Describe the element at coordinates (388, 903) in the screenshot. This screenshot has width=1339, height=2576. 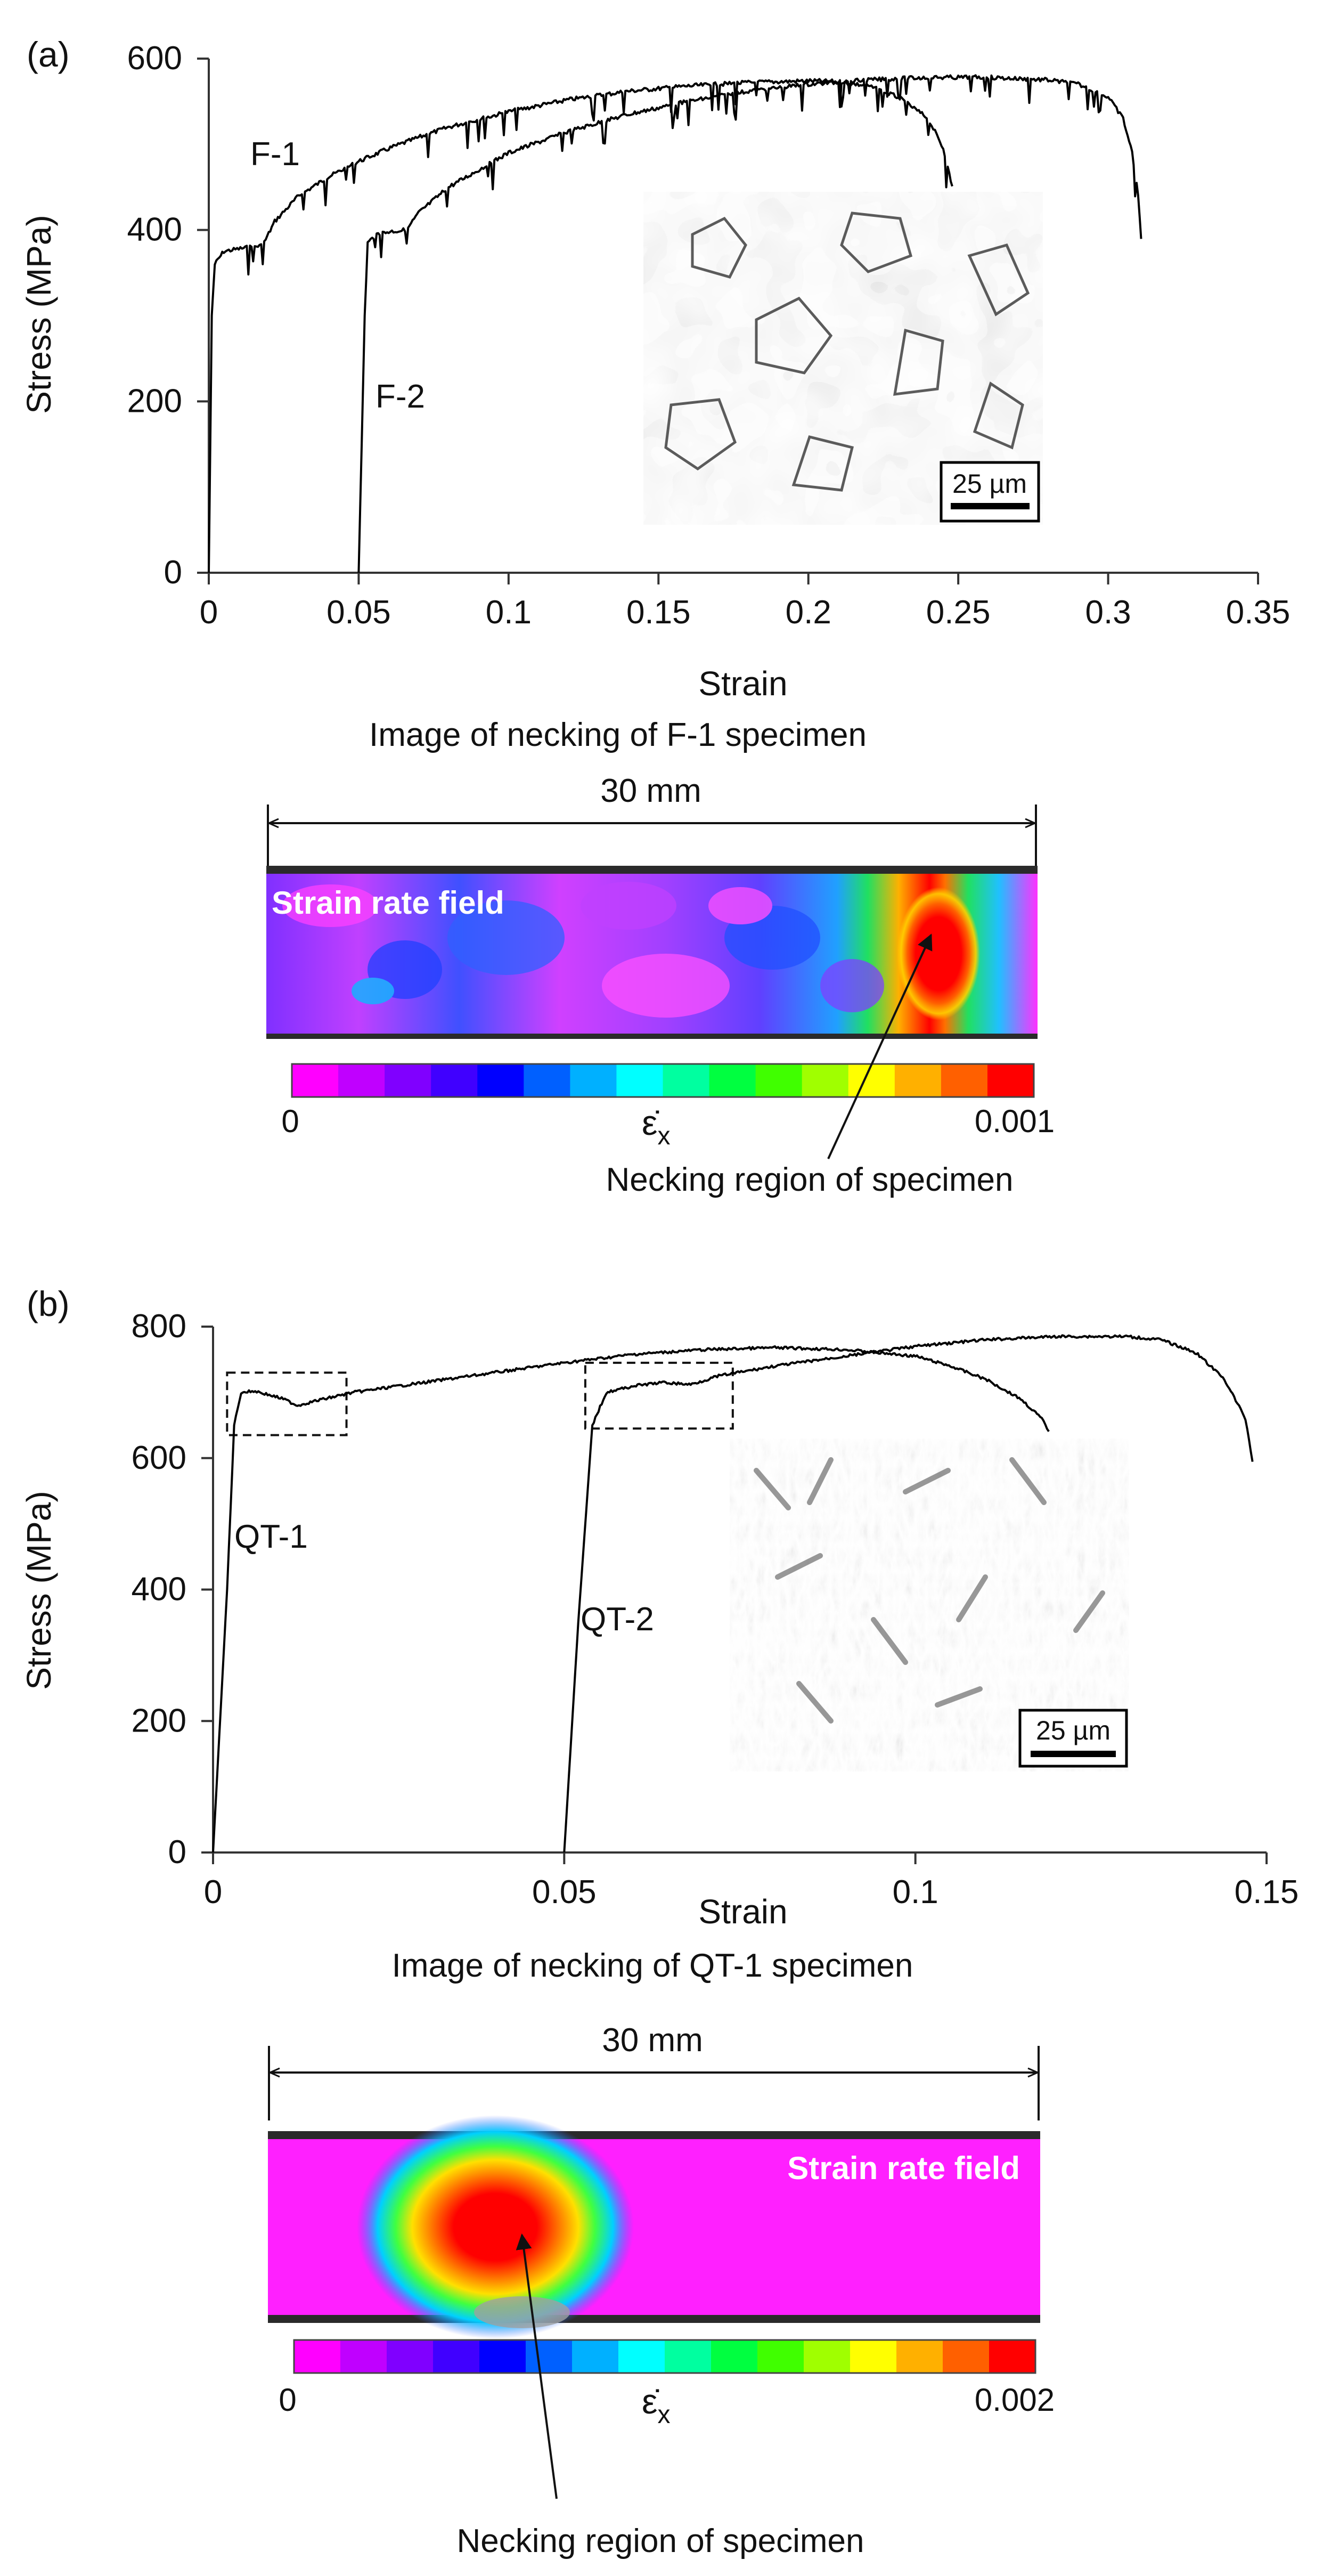
I see `field-label-a: Strain rate field` at that location.